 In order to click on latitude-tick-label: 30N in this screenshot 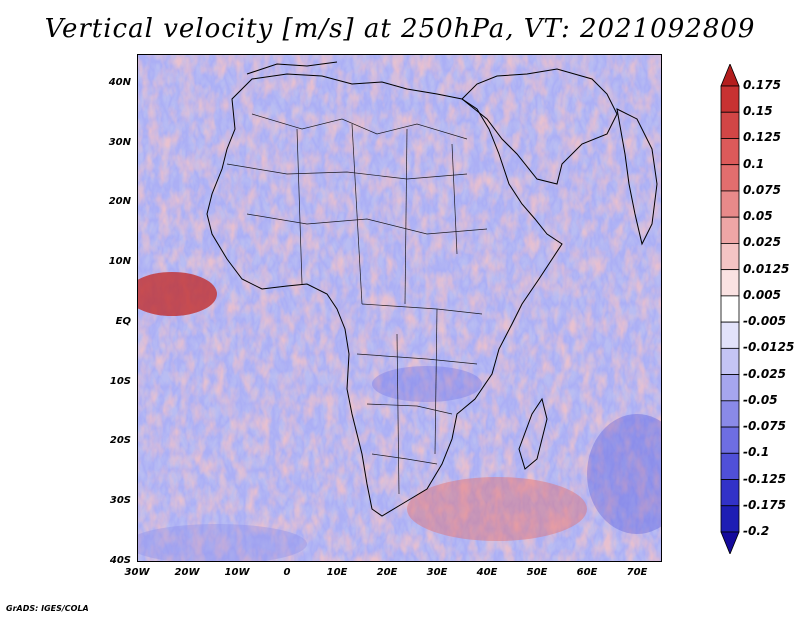, I will do `click(119, 142)`.